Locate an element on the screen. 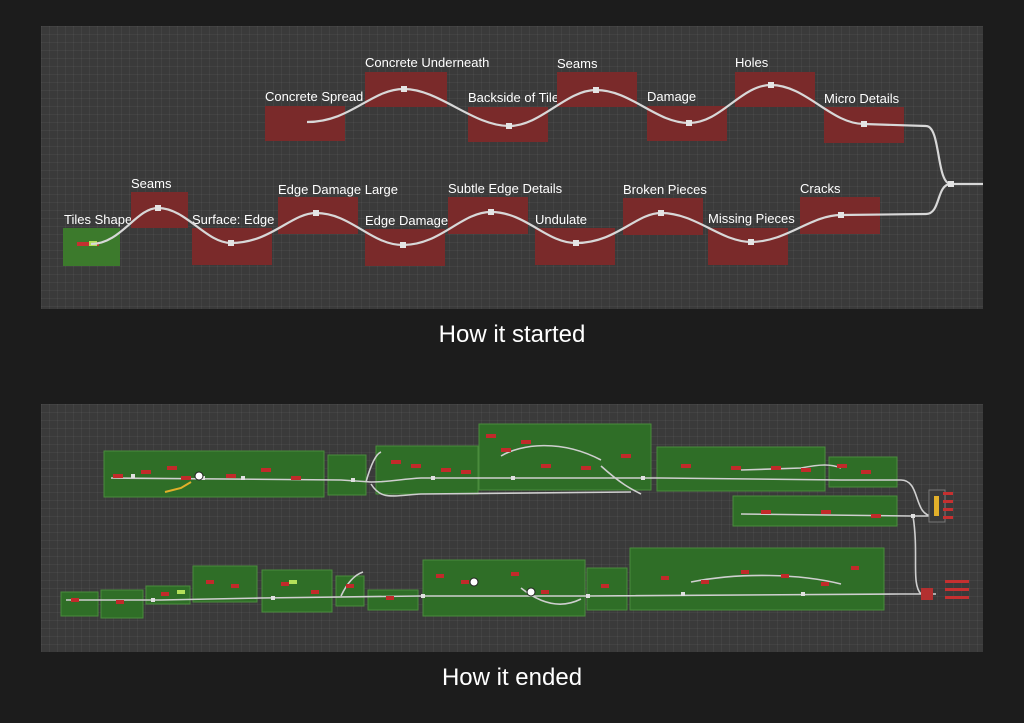 This screenshot has width=1024, height=723. node-edge-damage-large: Edge Damage Large is located at coordinates (338, 208).